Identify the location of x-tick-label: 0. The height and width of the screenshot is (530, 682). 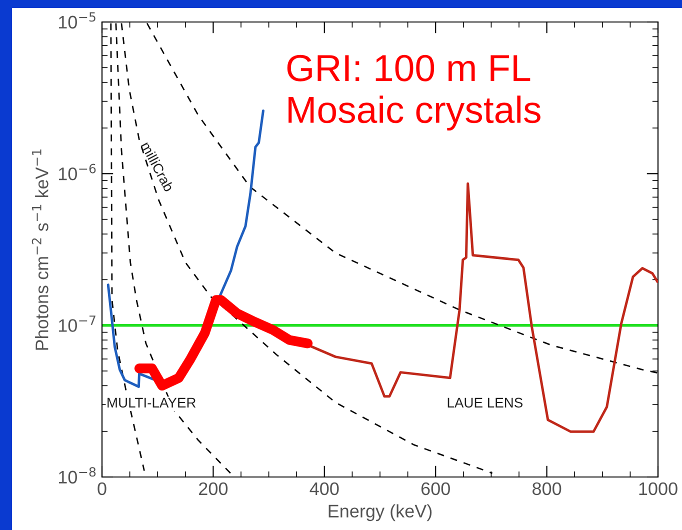
(102, 489).